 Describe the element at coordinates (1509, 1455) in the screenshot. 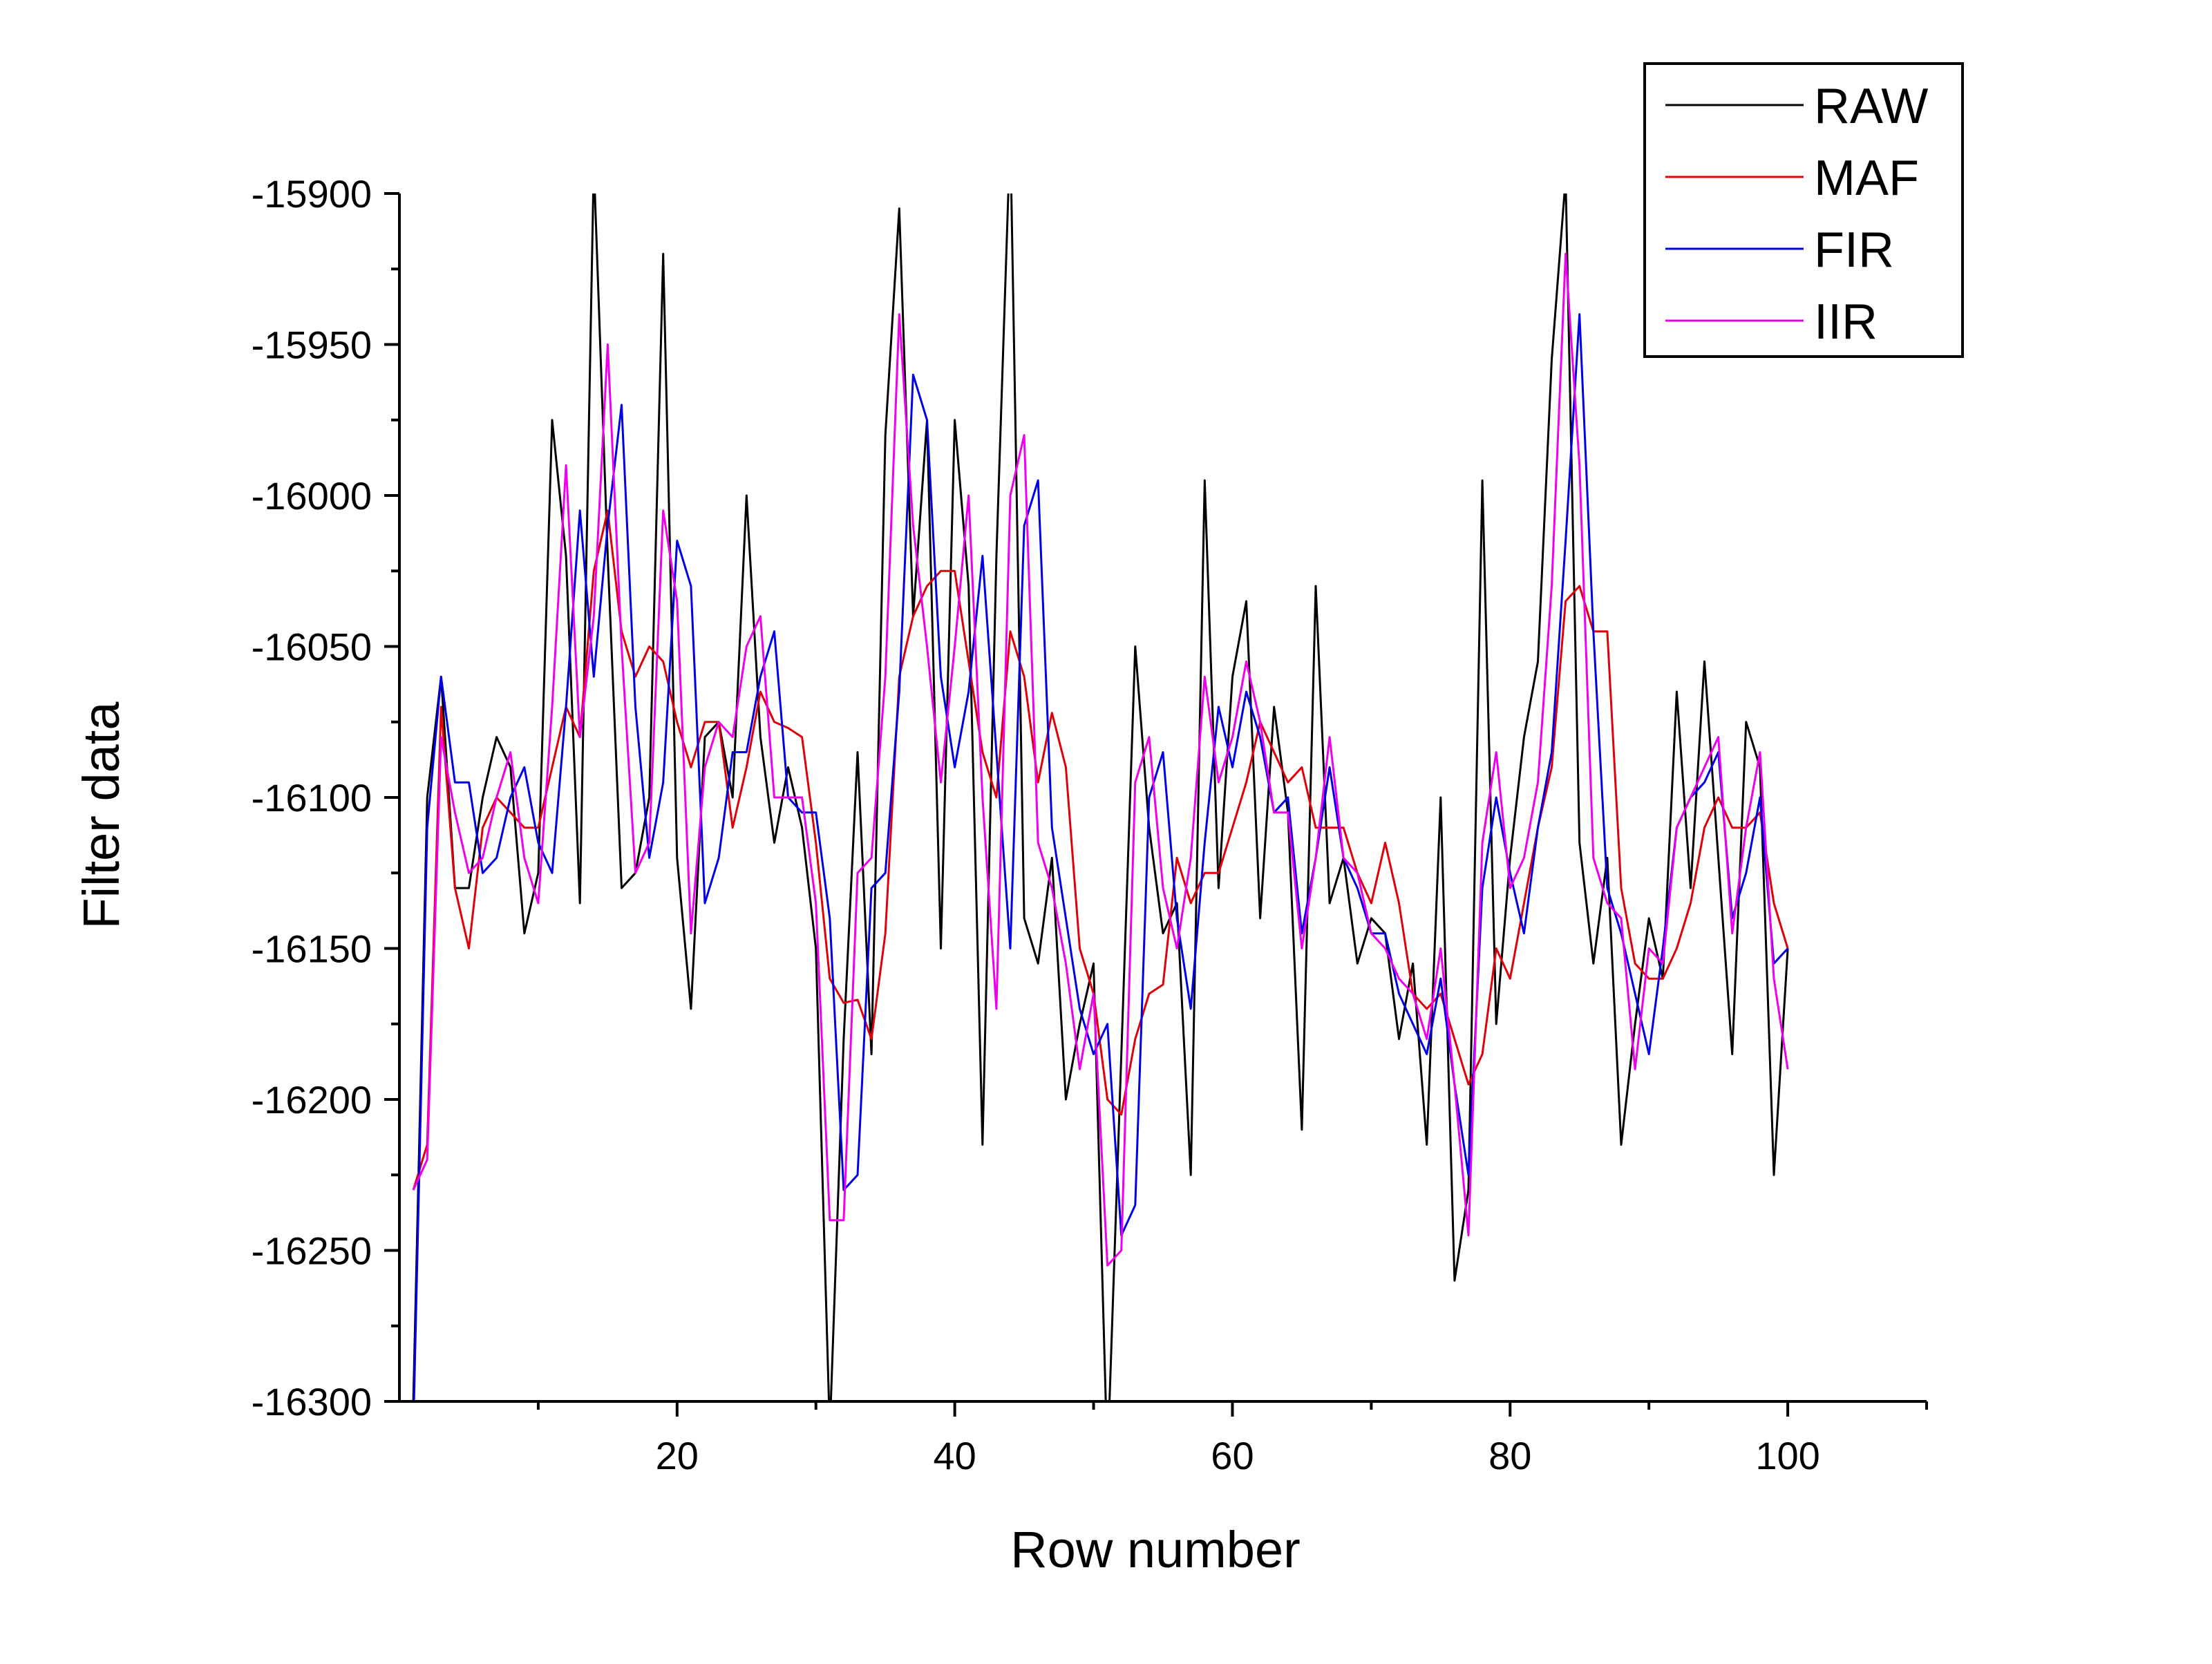

I see `x-tick-label: 80` at that location.